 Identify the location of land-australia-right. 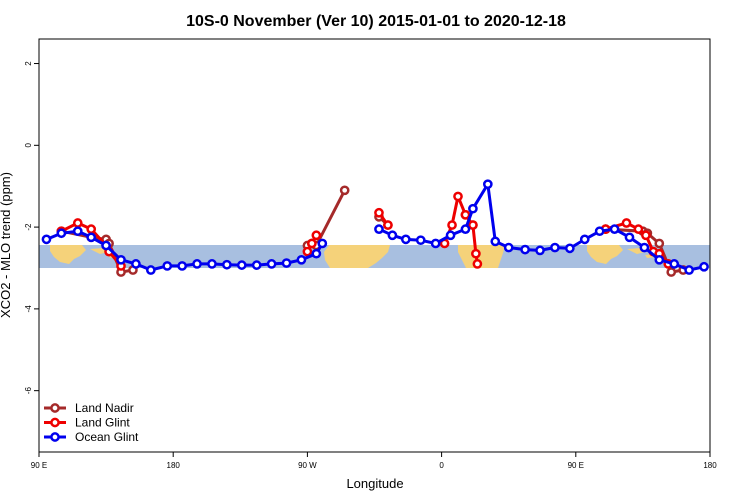
(605, 254).